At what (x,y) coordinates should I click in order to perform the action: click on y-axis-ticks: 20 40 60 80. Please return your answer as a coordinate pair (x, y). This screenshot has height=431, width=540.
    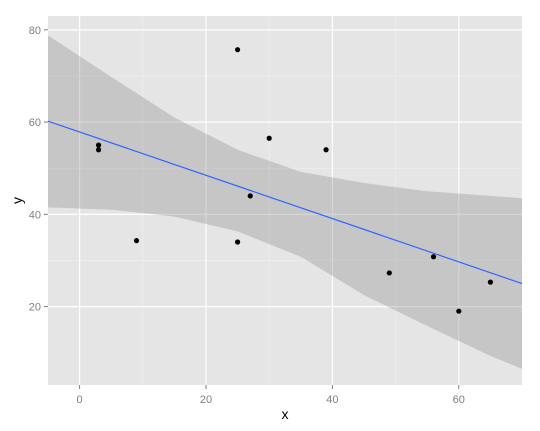
    Looking at the image, I should click on (38, 169).